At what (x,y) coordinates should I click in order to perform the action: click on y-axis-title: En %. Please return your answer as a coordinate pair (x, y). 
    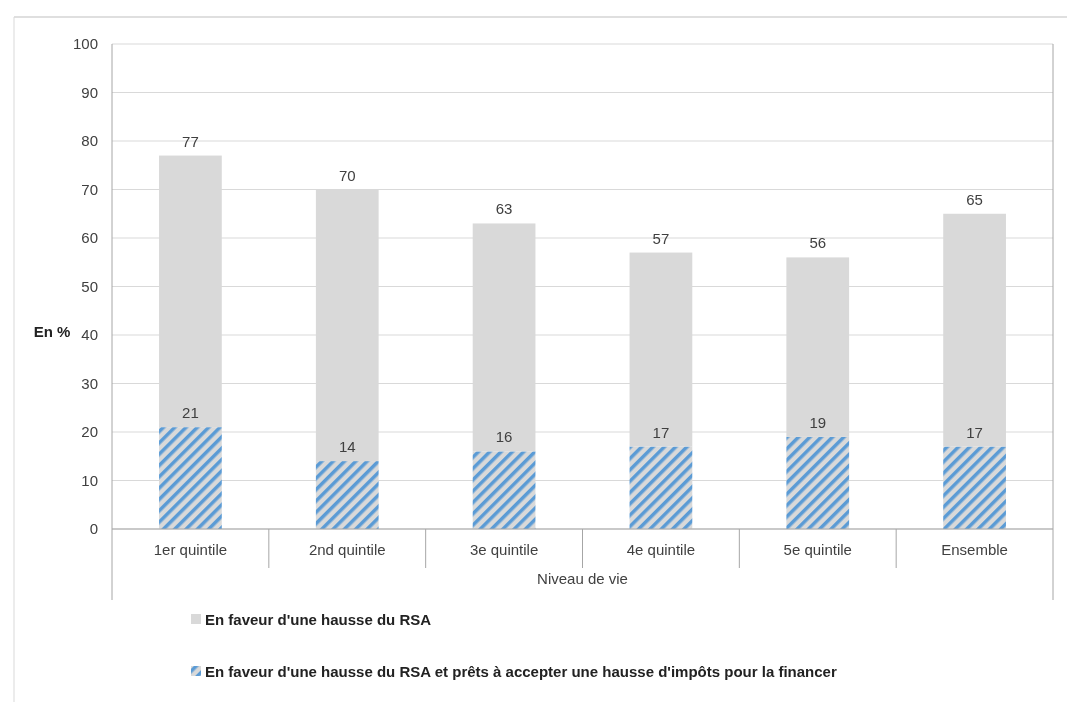
    Looking at the image, I should click on (52, 331).